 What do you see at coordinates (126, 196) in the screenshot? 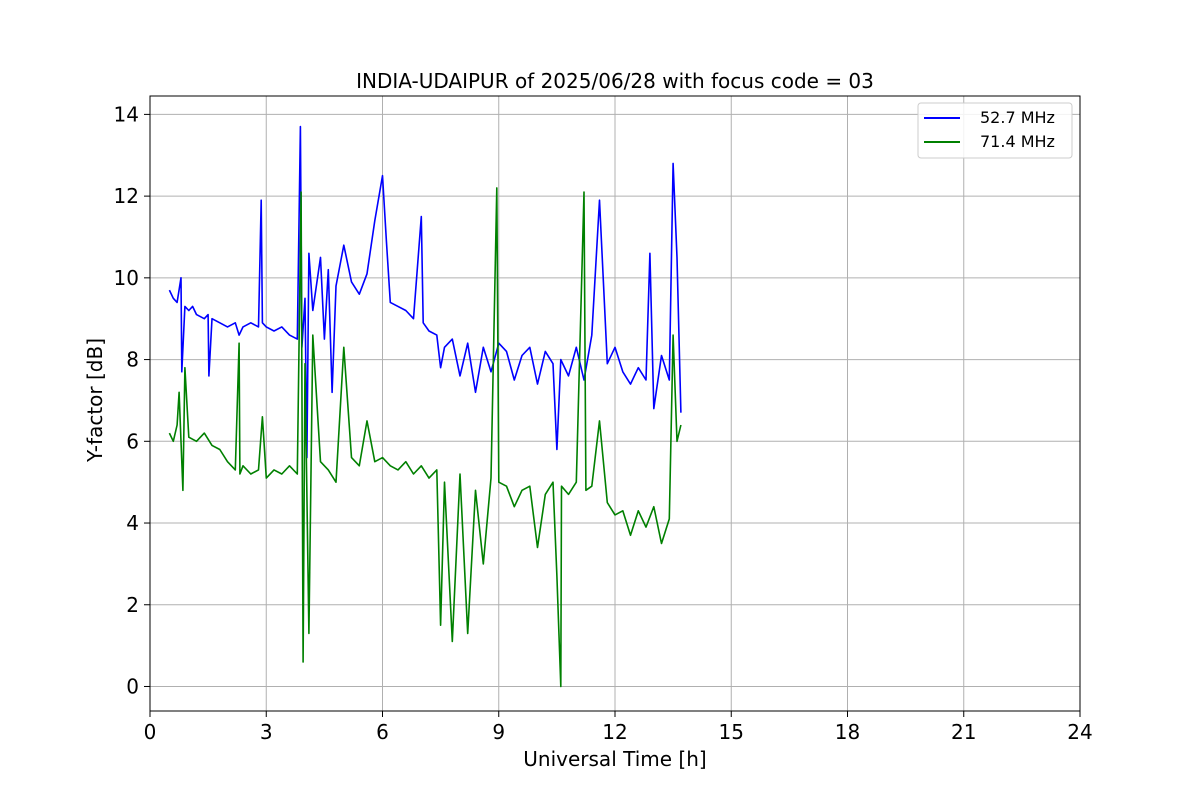
I see `y-tick-label: 12` at bounding box center [126, 196].